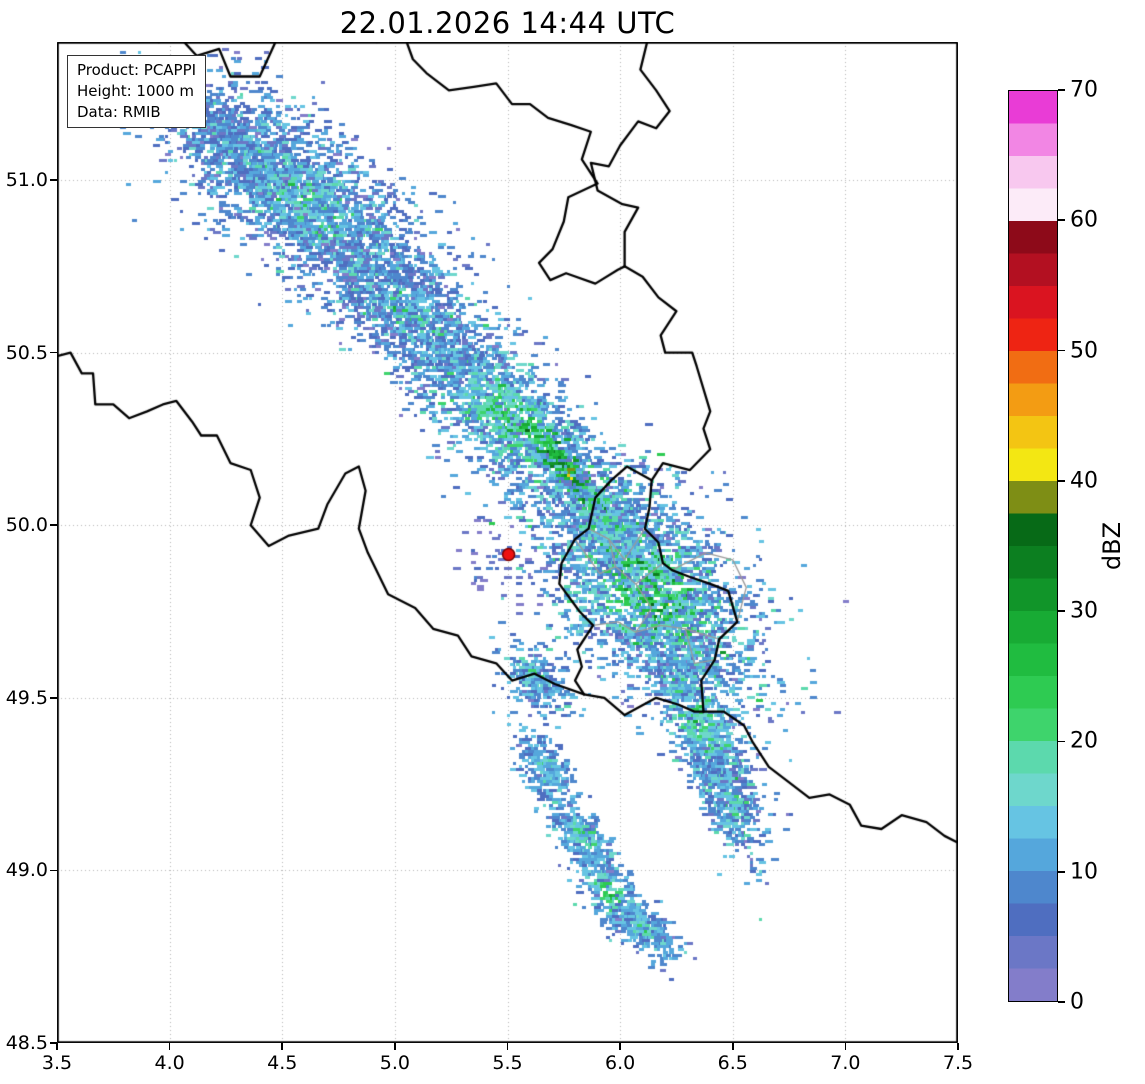 The width and height of the screenshot is (1145, 1084). What do you see at coordinates (1084, 872) in the screenshot?
I see `colorbar-tick-label: 10` at bounding box center [1084, 872].